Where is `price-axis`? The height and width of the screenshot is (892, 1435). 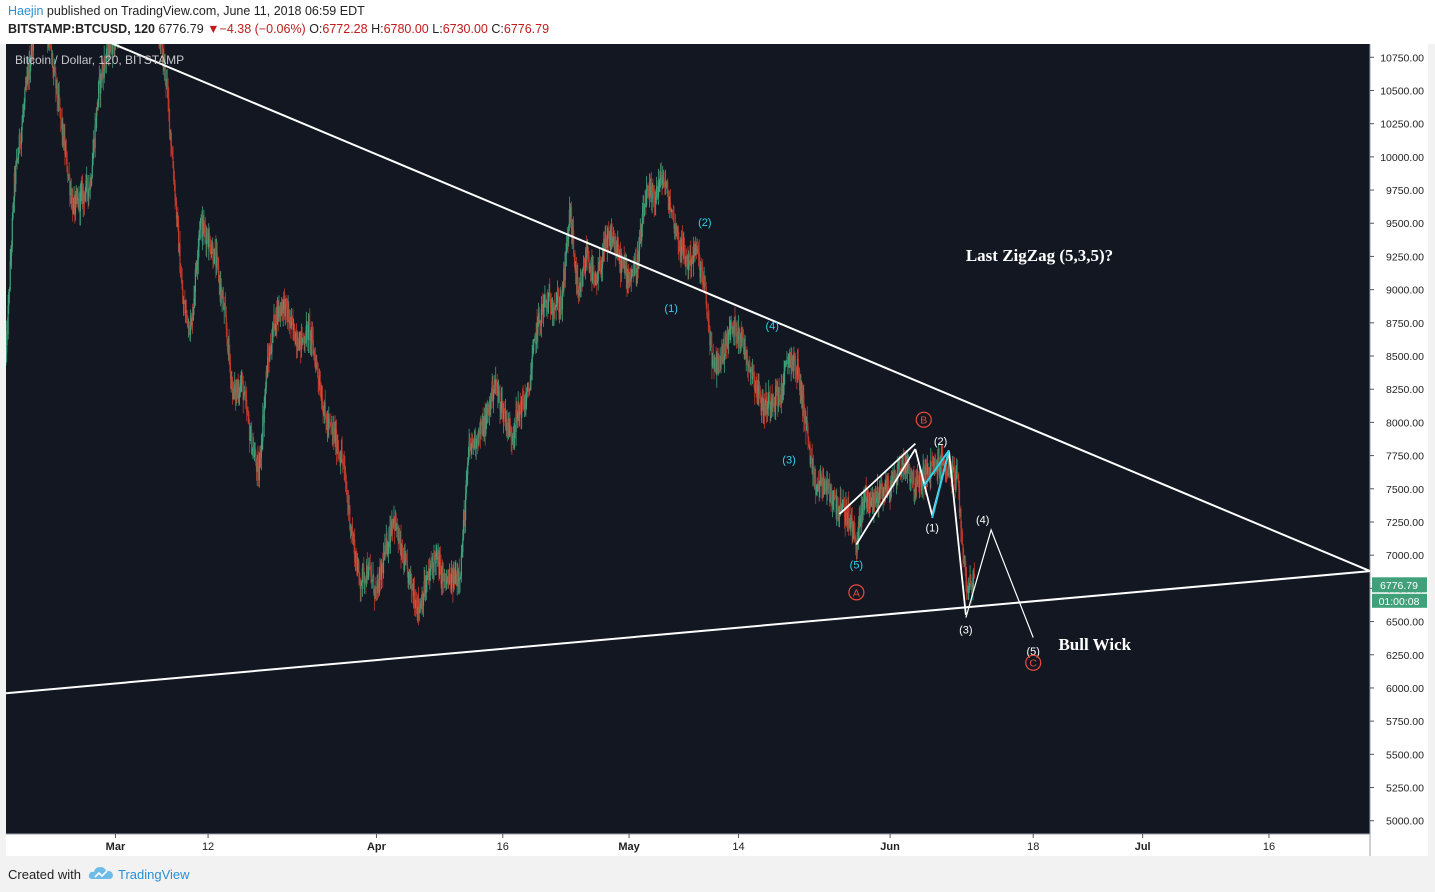 price-axis is located at coordinates (1399, 450).